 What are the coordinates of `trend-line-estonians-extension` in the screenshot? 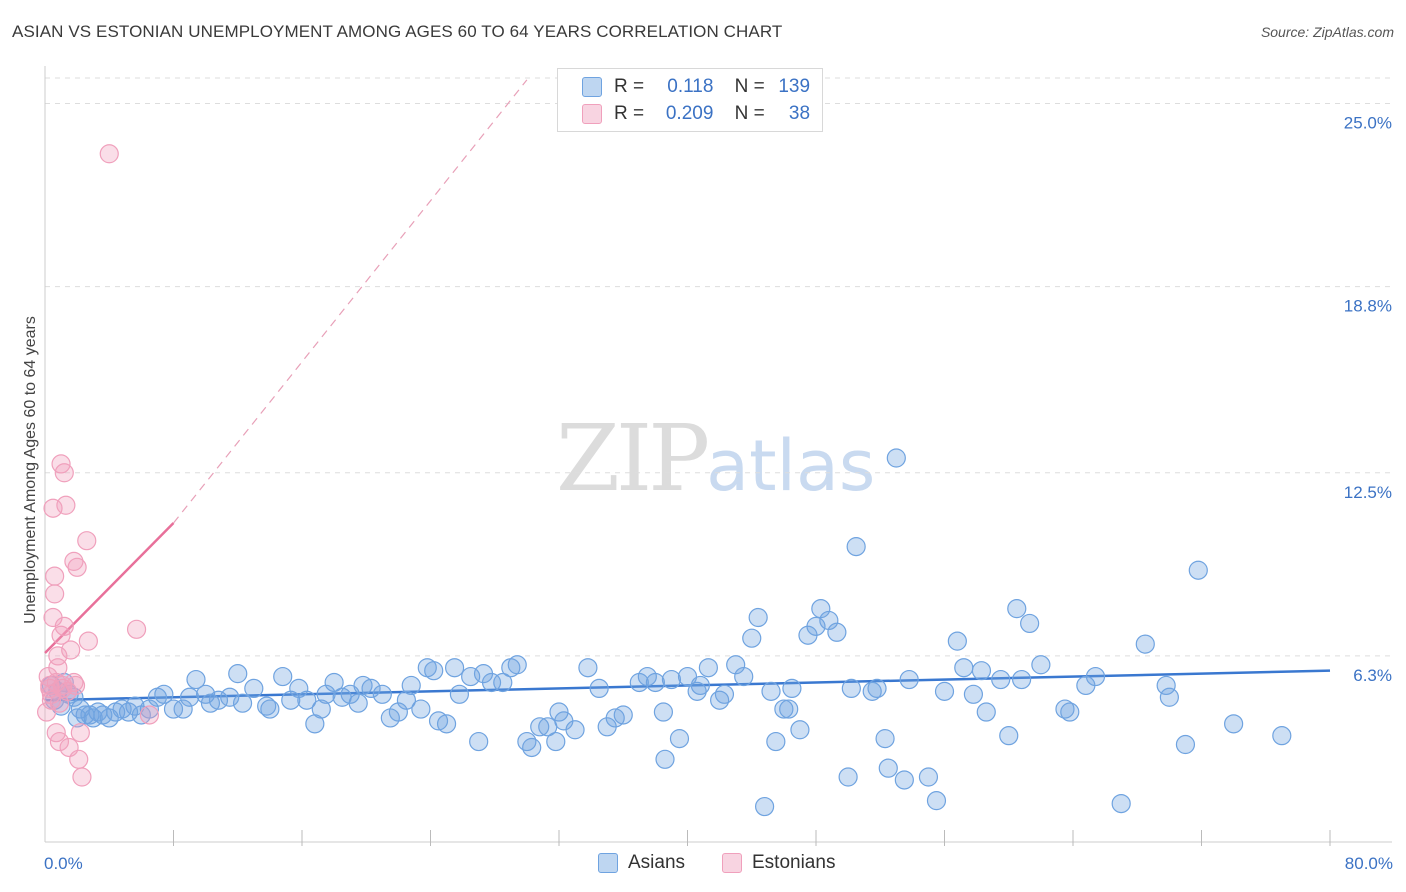 It's located at (350, 301).